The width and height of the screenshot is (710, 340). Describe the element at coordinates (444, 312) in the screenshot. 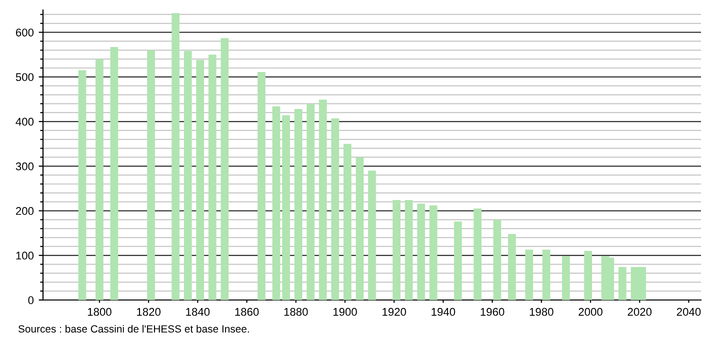

I see `x-tick-label: 1940` at that location.